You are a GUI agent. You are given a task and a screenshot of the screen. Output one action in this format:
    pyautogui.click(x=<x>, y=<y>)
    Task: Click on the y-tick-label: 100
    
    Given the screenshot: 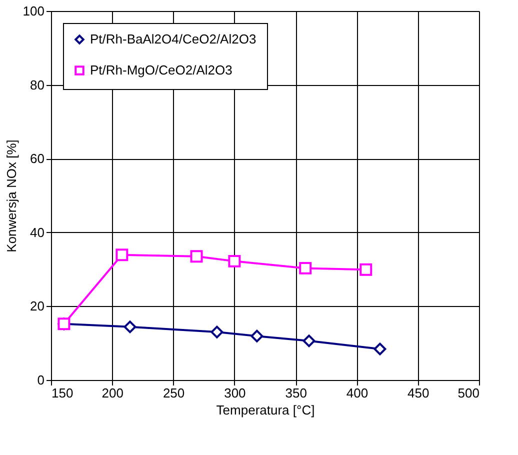 What is the action you would take?
    pyautogui.click(x=33, y=11)
    